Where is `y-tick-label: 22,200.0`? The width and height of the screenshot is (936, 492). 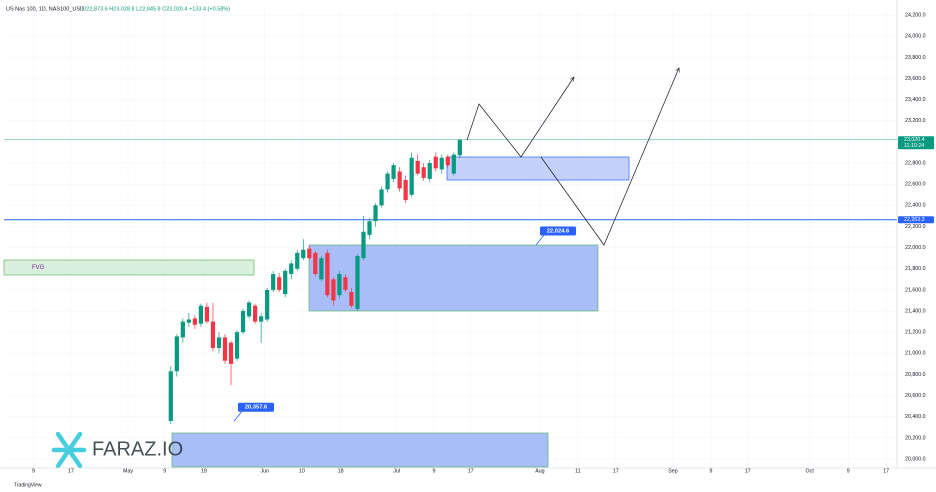 y-tick-label: 22,200.0 is located at coordinates (915, 227).